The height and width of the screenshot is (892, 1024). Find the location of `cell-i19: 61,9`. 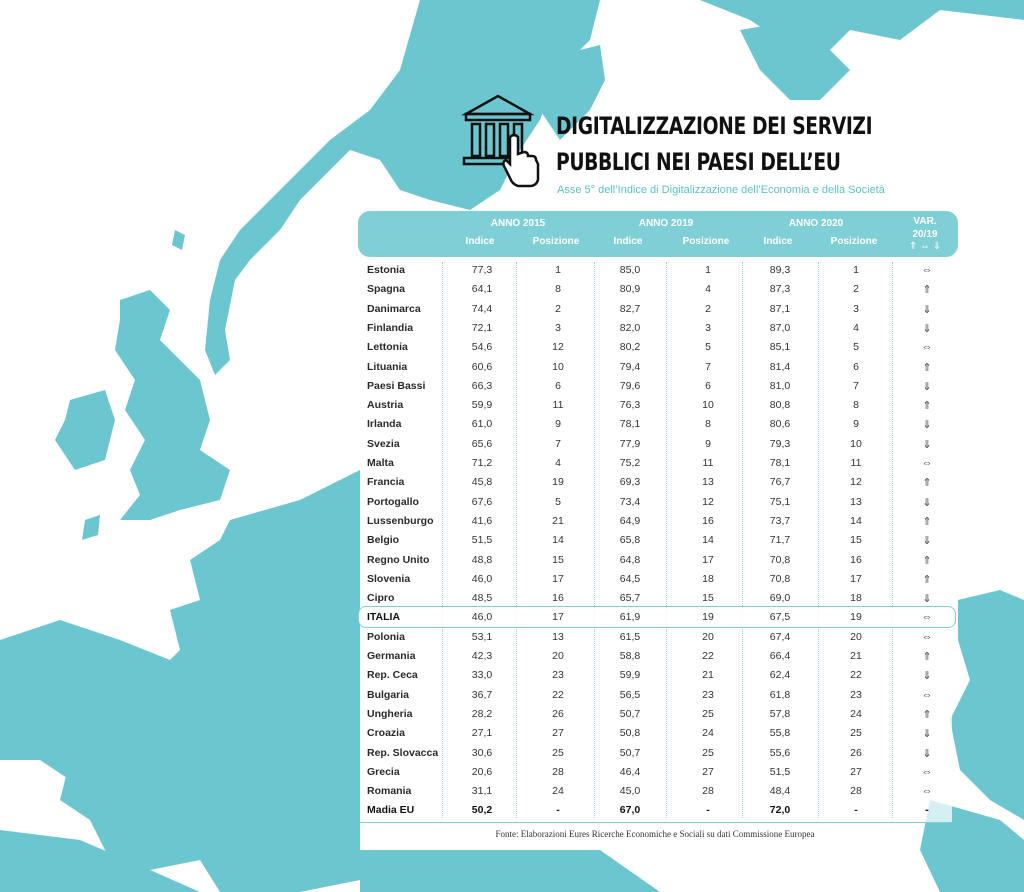

cell-i19: 61,9 is located at coordinates (630, 617).